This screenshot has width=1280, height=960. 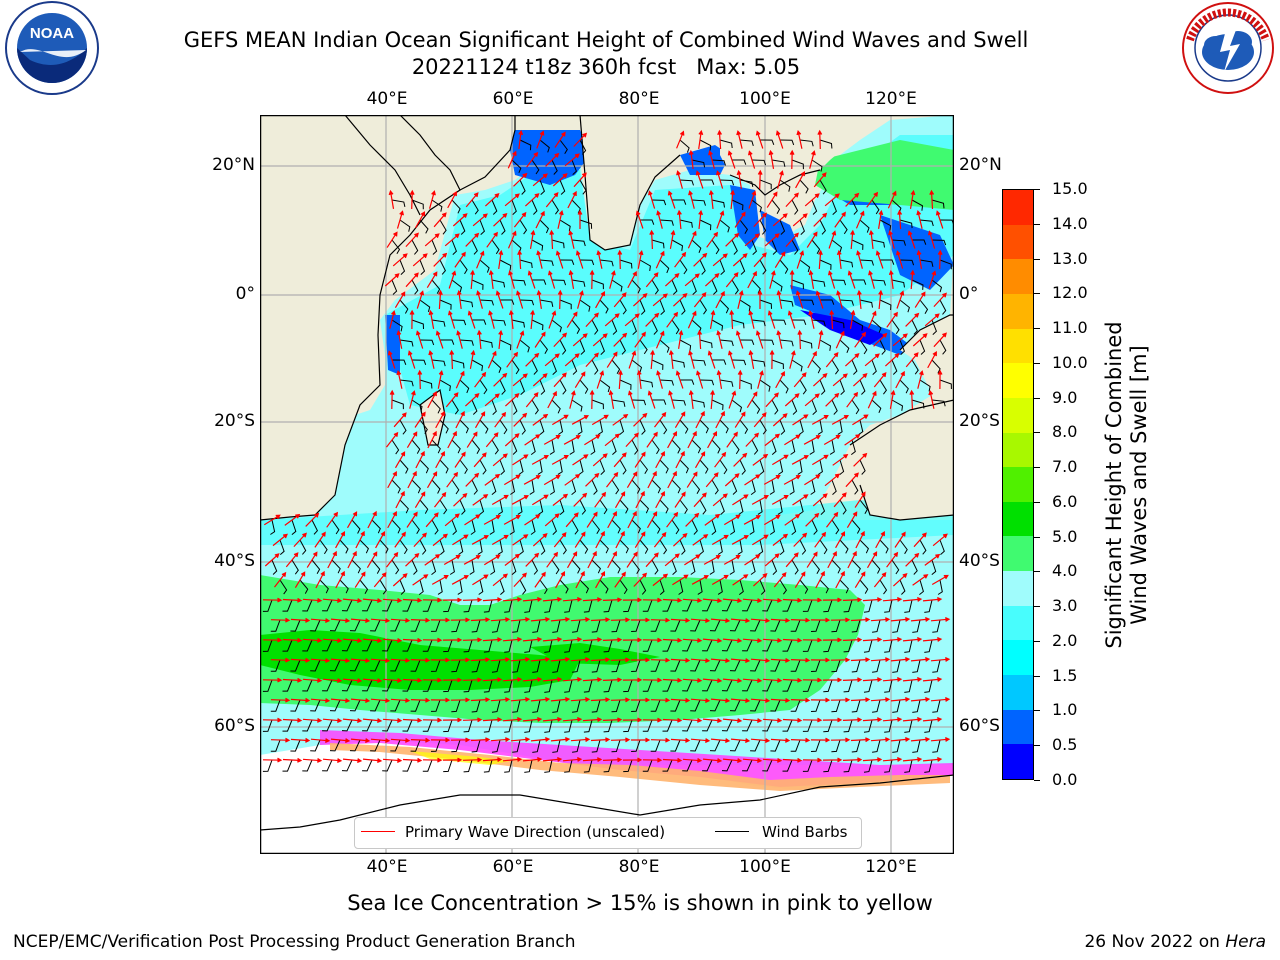 I want to click on colorbar-tick-label: 3.0, so click(x=1065, y=606).